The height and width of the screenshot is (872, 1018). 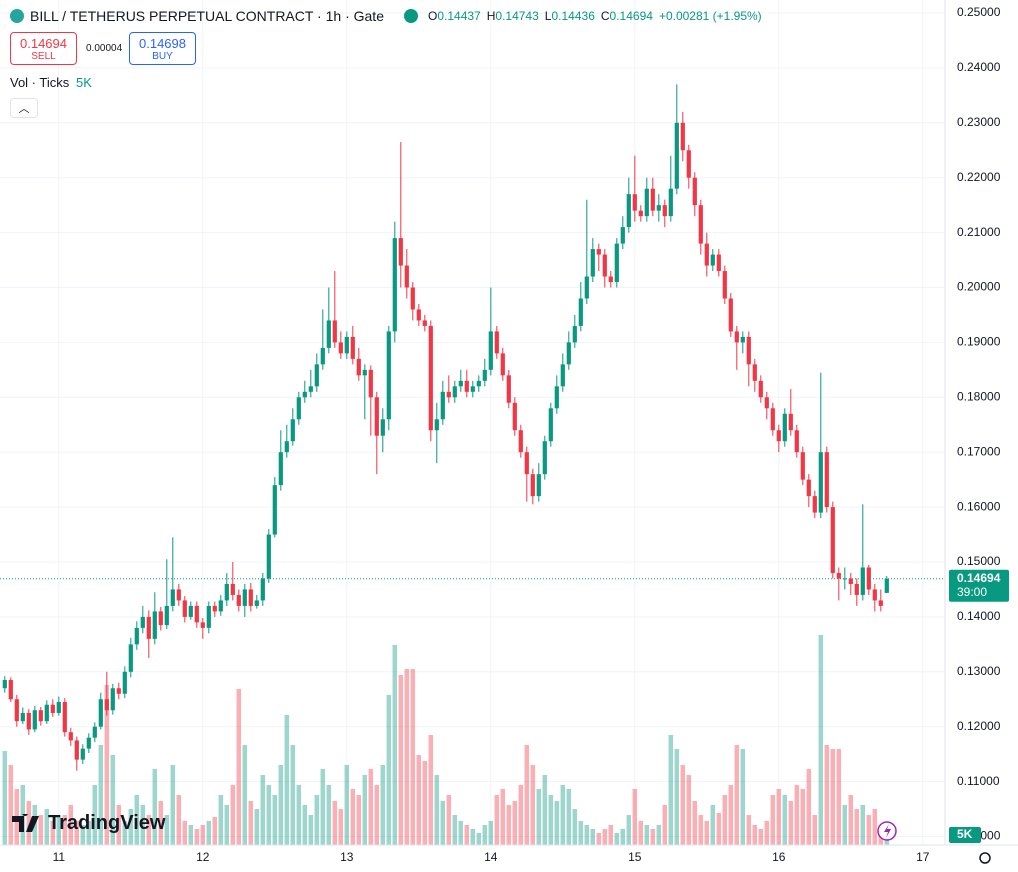 What do you see at coordinates (979, 726) in the screenshot?
I see `y-tick-label: 0.12000` at bounding box center [979, 726].